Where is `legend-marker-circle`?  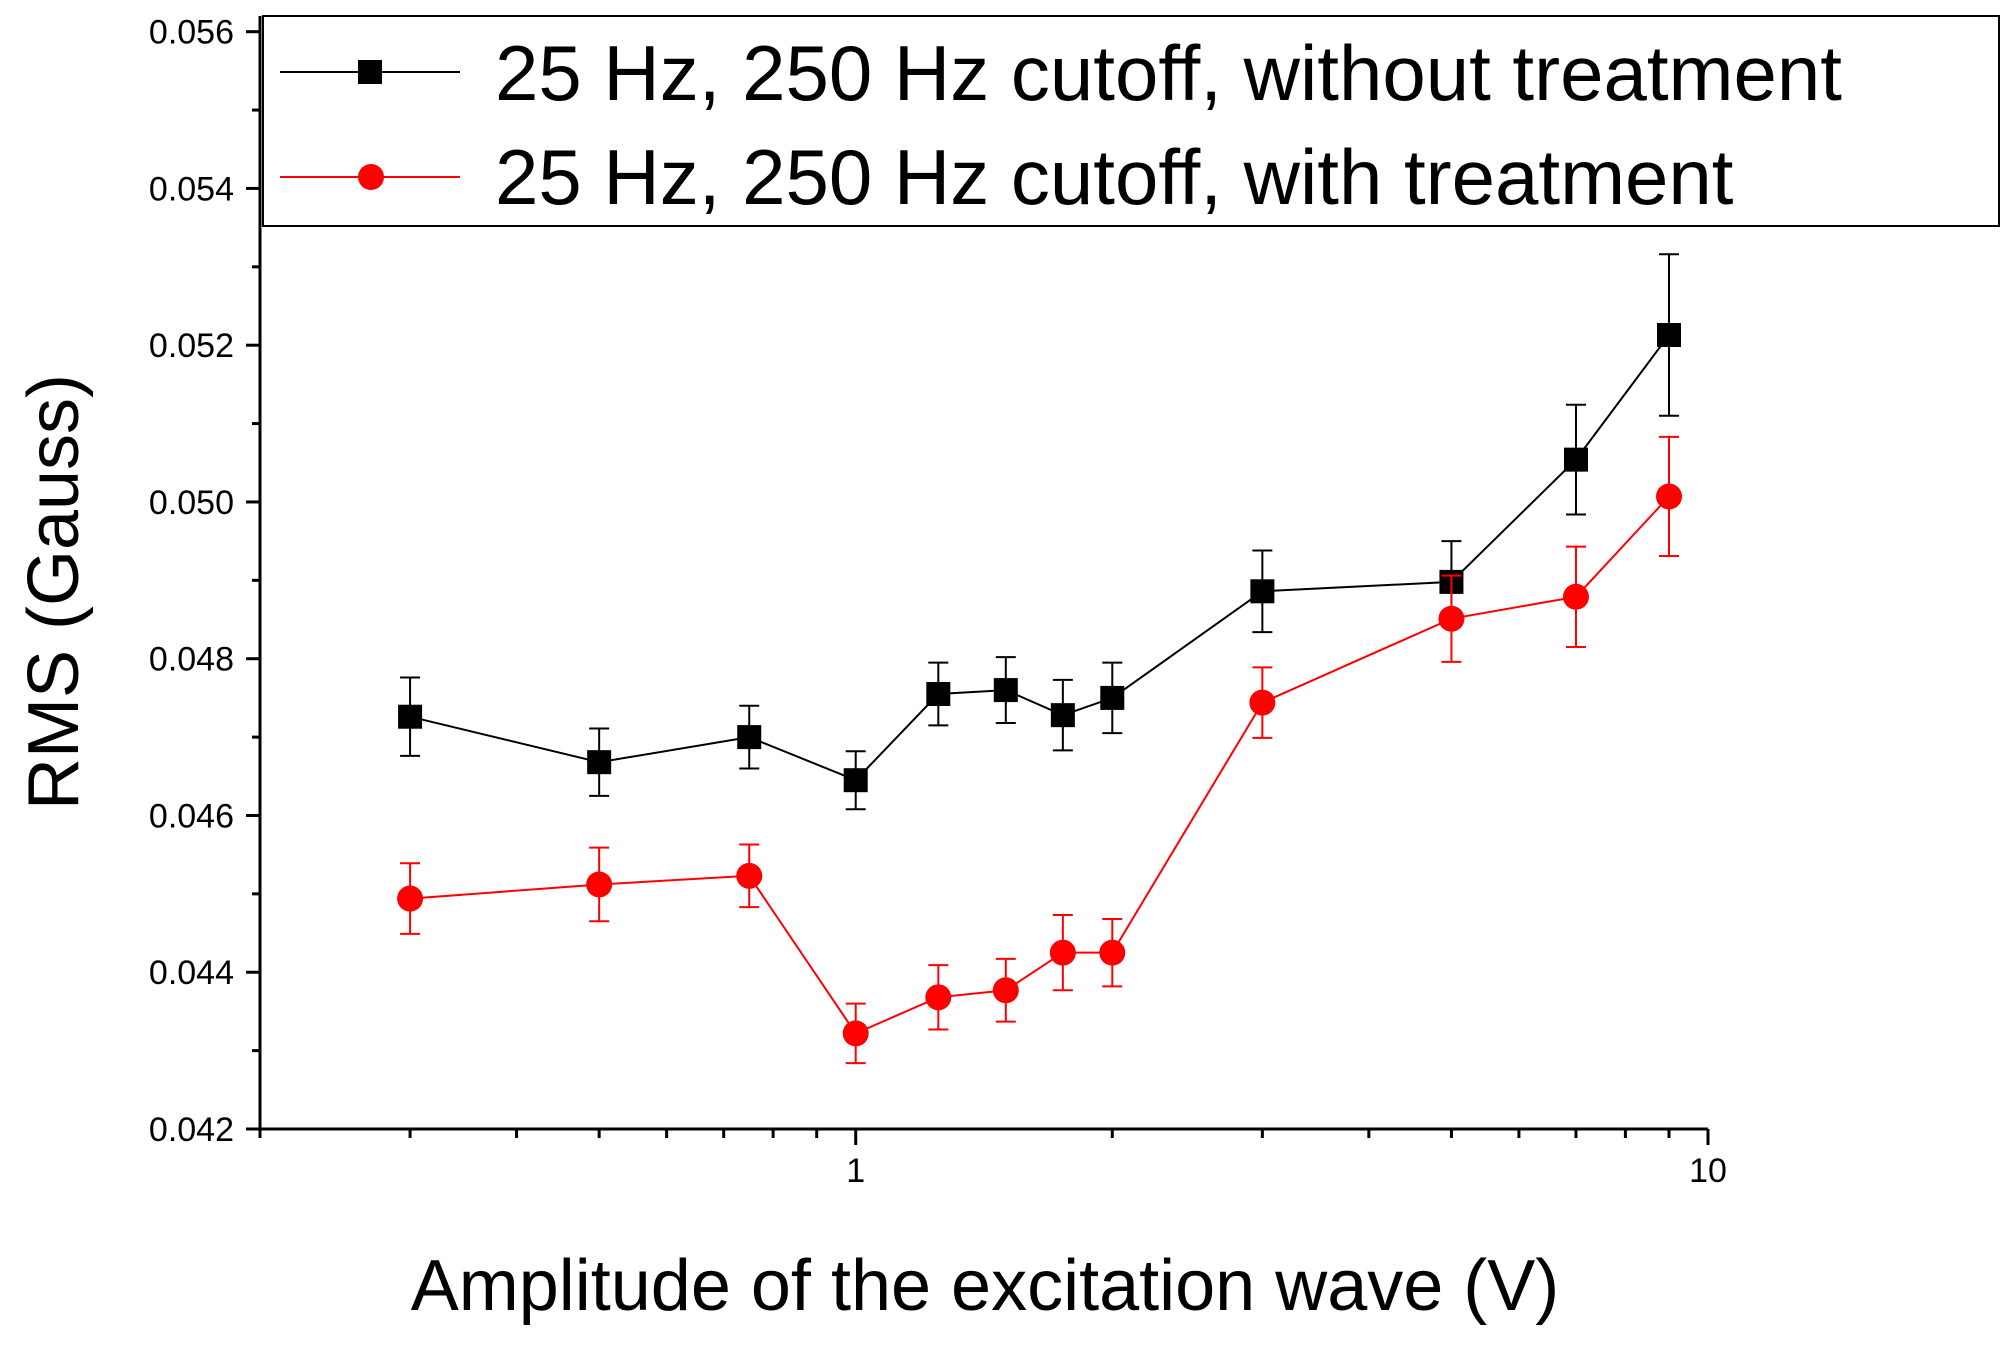 legend-marker-circle is located at coordinates (371, 177).